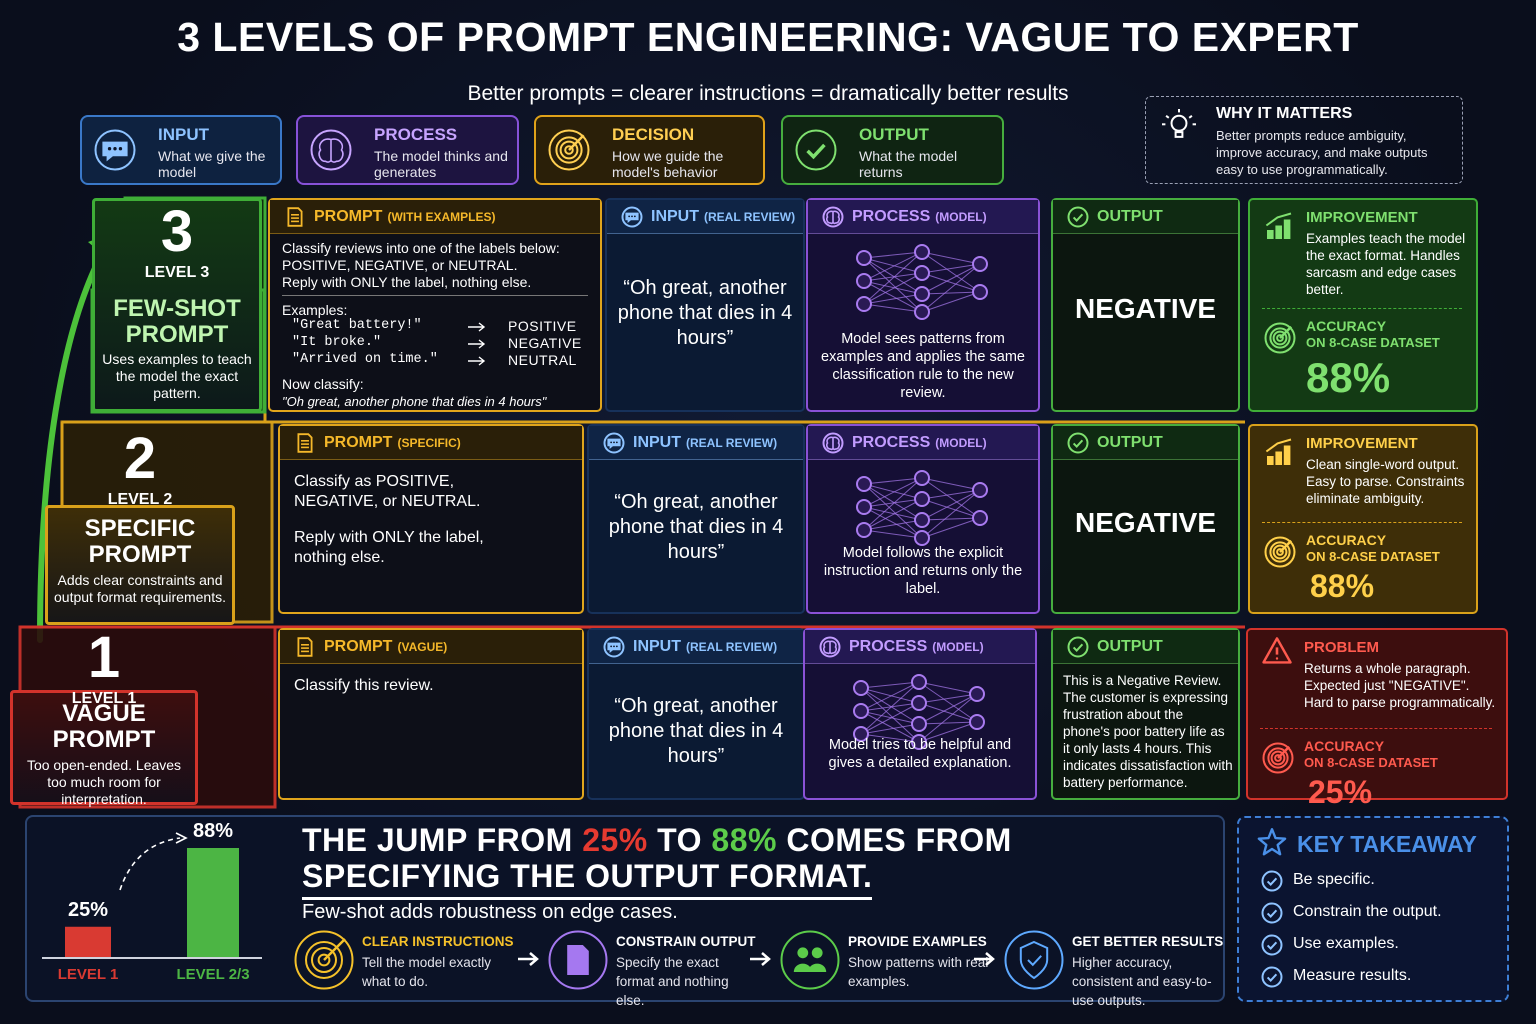  Describe the element at coordinates (1179, 123) in the screenshot. I see `icon-bulb` at that location.